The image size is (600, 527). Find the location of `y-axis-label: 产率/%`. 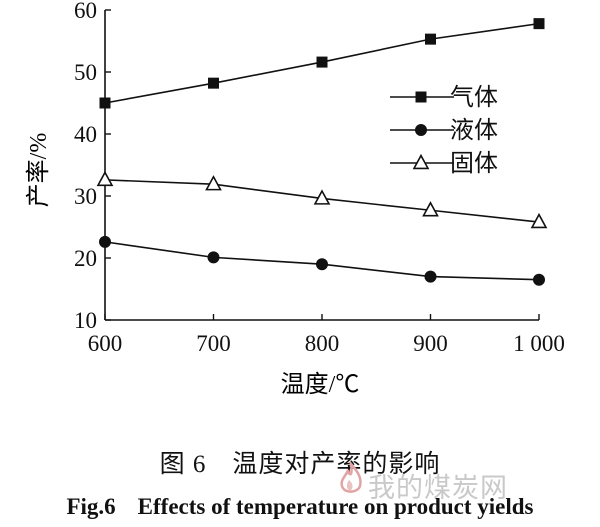

y-axis-label: 产率/% is located at coordinates (38, 170).